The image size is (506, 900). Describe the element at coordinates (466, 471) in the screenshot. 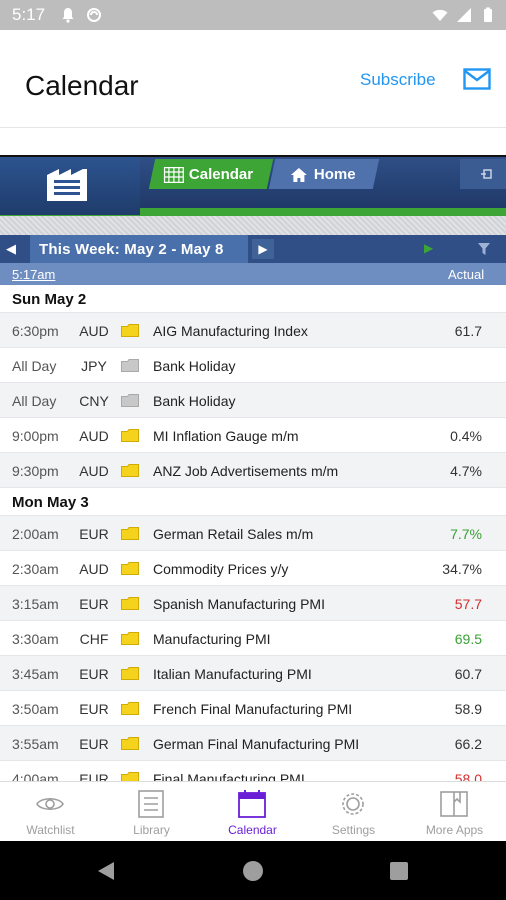

I see `event-actual: 4.7%` at that location.